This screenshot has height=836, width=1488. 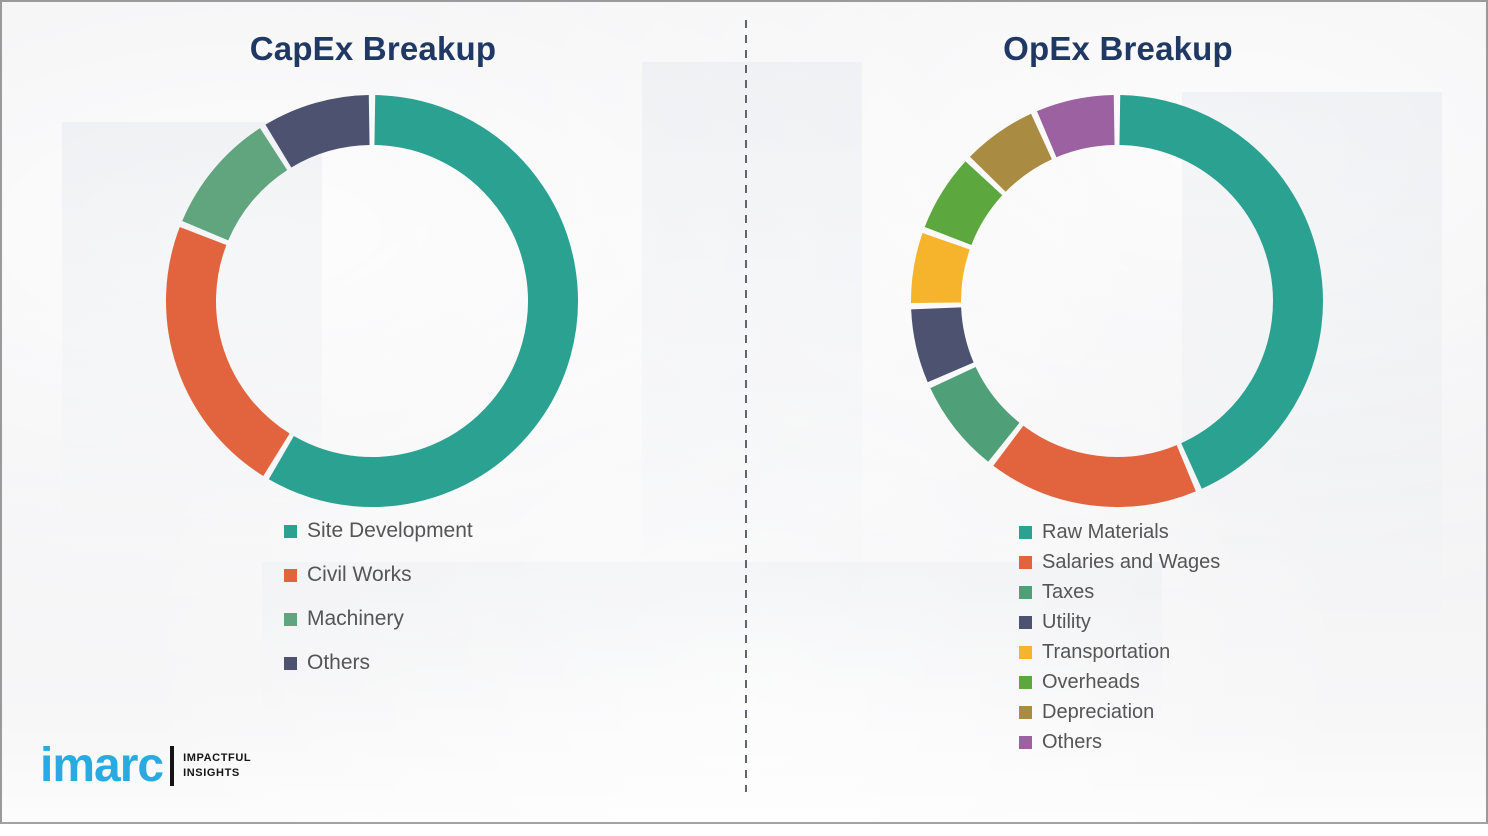 What do you see at coordinates (1117, 301) in the screenshot?
I see `opex-donut-chart` at bounding box center [1117, 301].